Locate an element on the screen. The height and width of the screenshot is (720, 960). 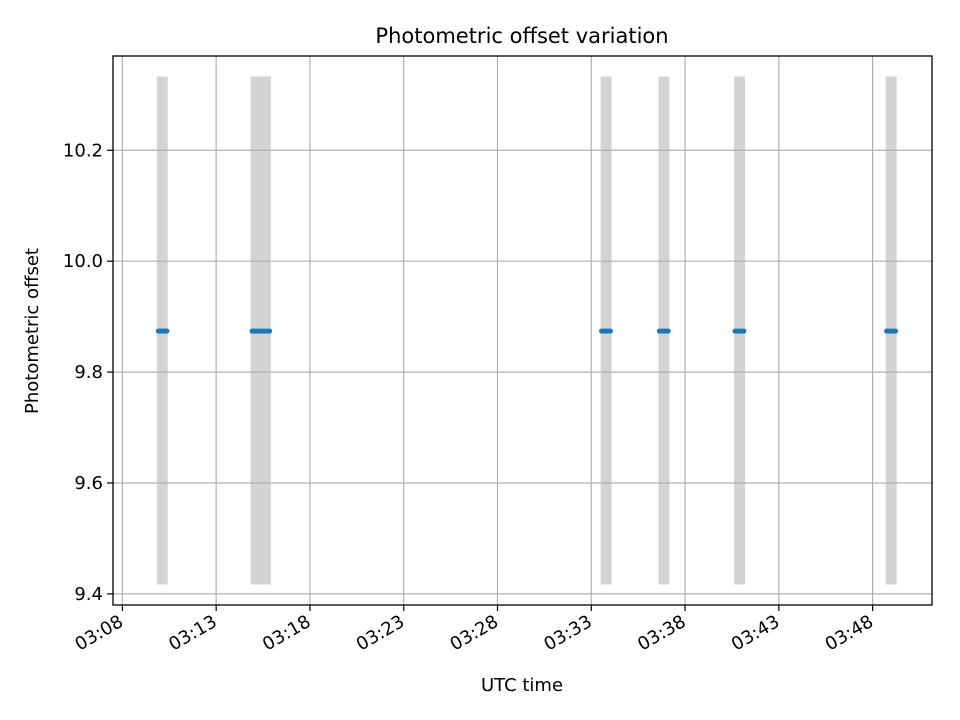
y-axis-ticks: 9.4 9.6 9.8 10.0 10.2 is located at coordinates (88, 372).